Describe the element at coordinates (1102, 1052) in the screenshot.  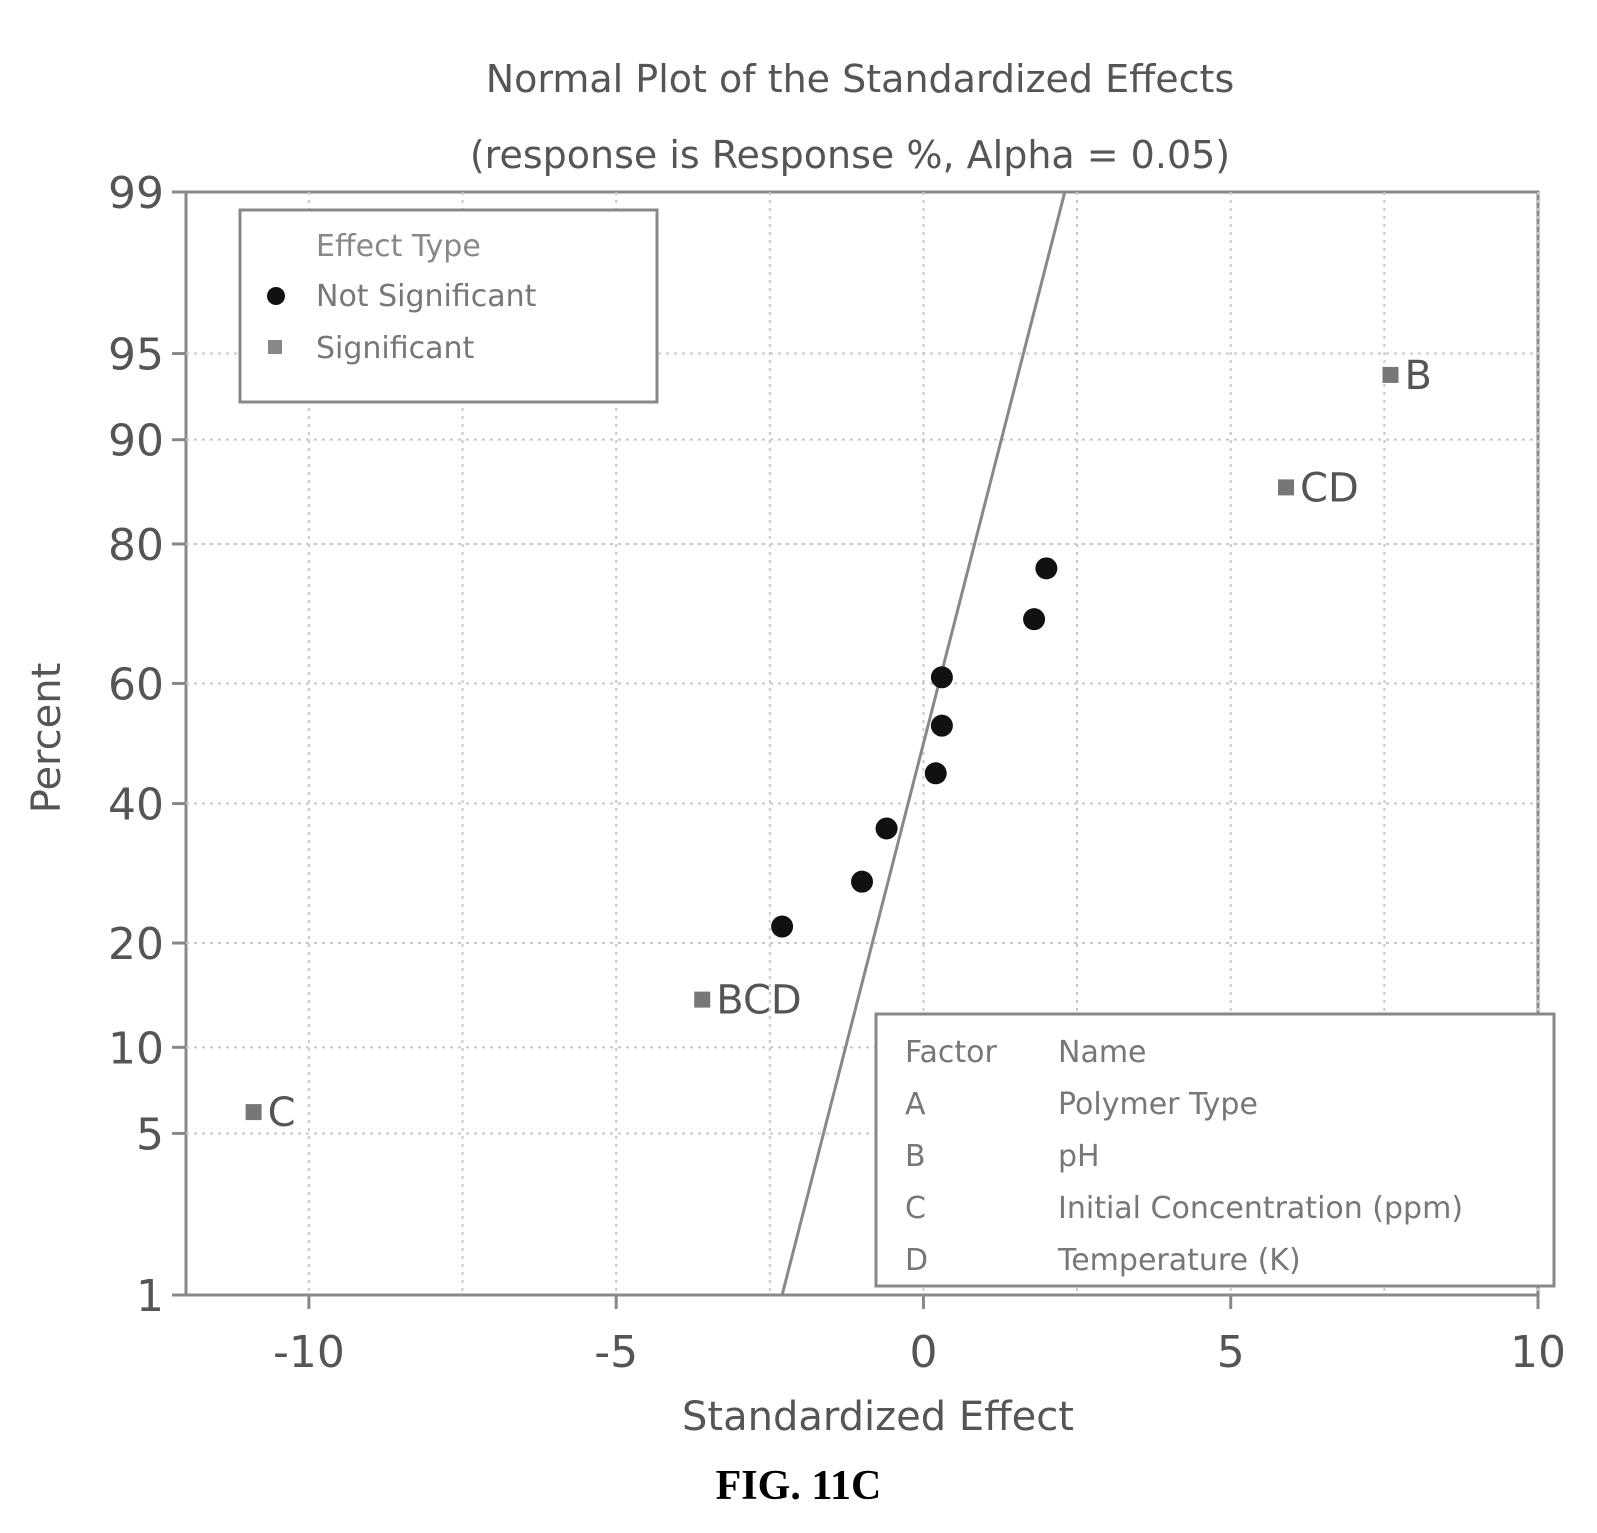
I see `name-header: Name` at that location.